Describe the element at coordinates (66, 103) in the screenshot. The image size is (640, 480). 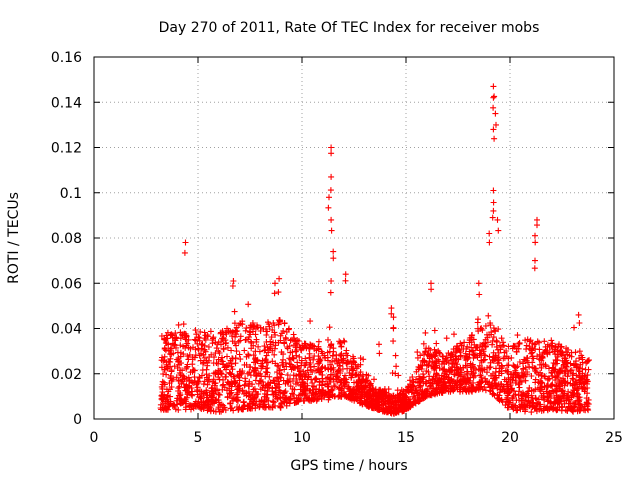
I see `y-tick-label: 0.14` at that location.